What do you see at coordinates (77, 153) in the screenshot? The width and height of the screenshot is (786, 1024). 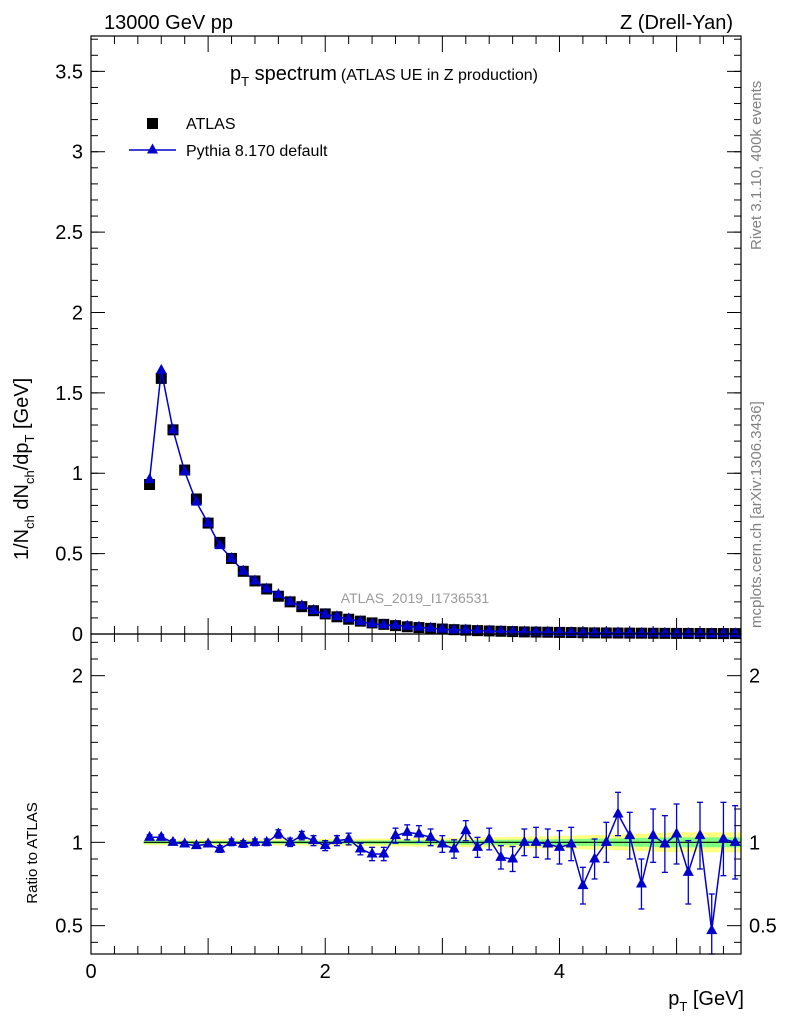 I see `main-y-tick-label: 3` at bounding box center [77, 153].